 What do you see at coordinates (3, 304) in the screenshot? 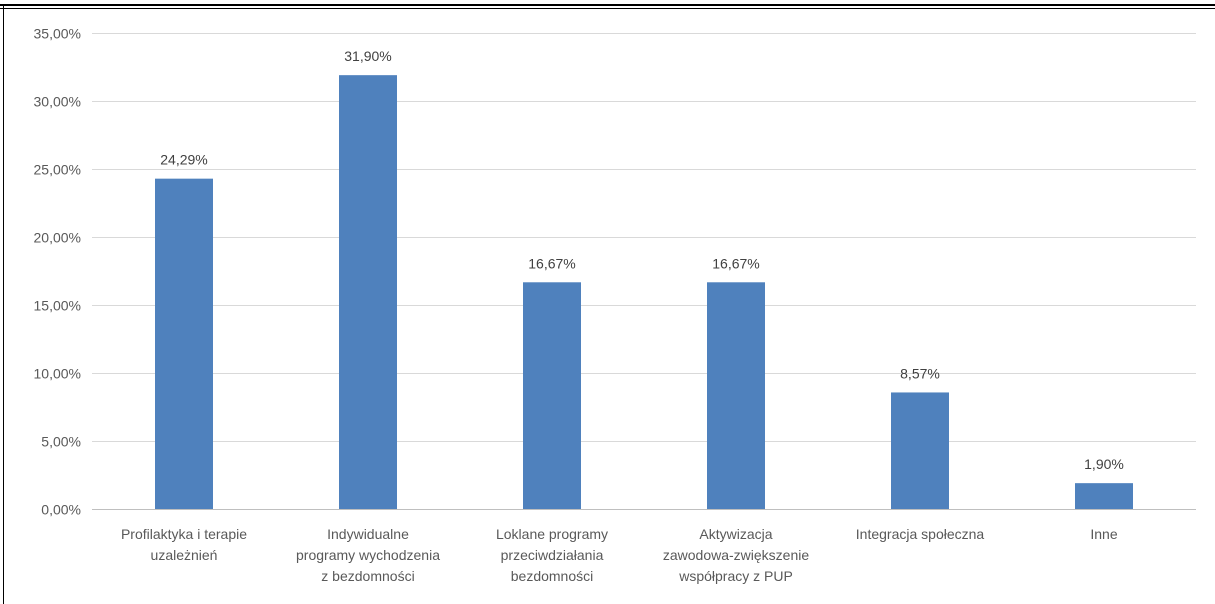
I see `frame-left-border` at bounding box center [3, 304].